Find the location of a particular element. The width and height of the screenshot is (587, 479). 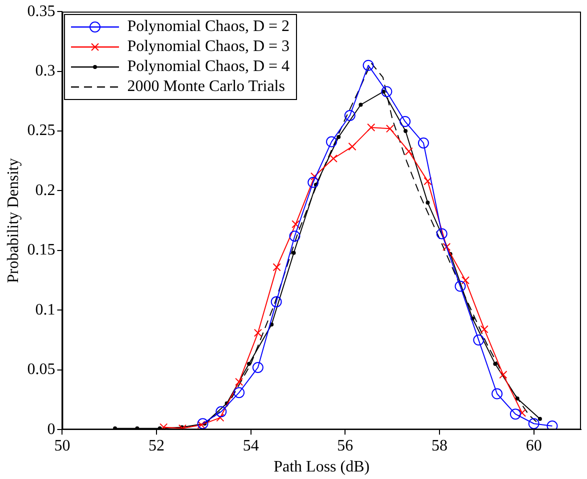

y-tick-label: 0.3 is located at coordinates (45, 71).